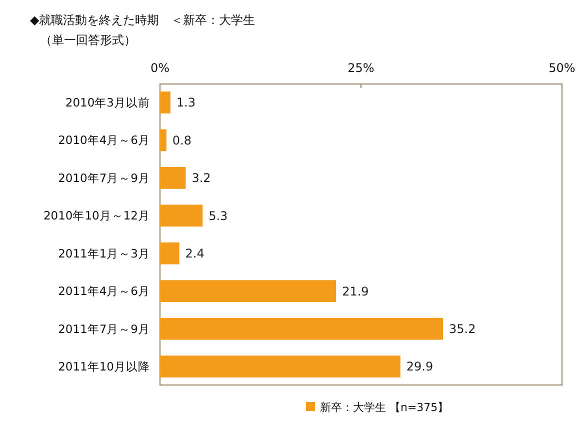 This screenshot has width=584, height=431. What do you see at coordinates (104, 177) in the screenshot?
I see `y-tick-label: 2010年7月～9月` at bounding box center [104, 177].